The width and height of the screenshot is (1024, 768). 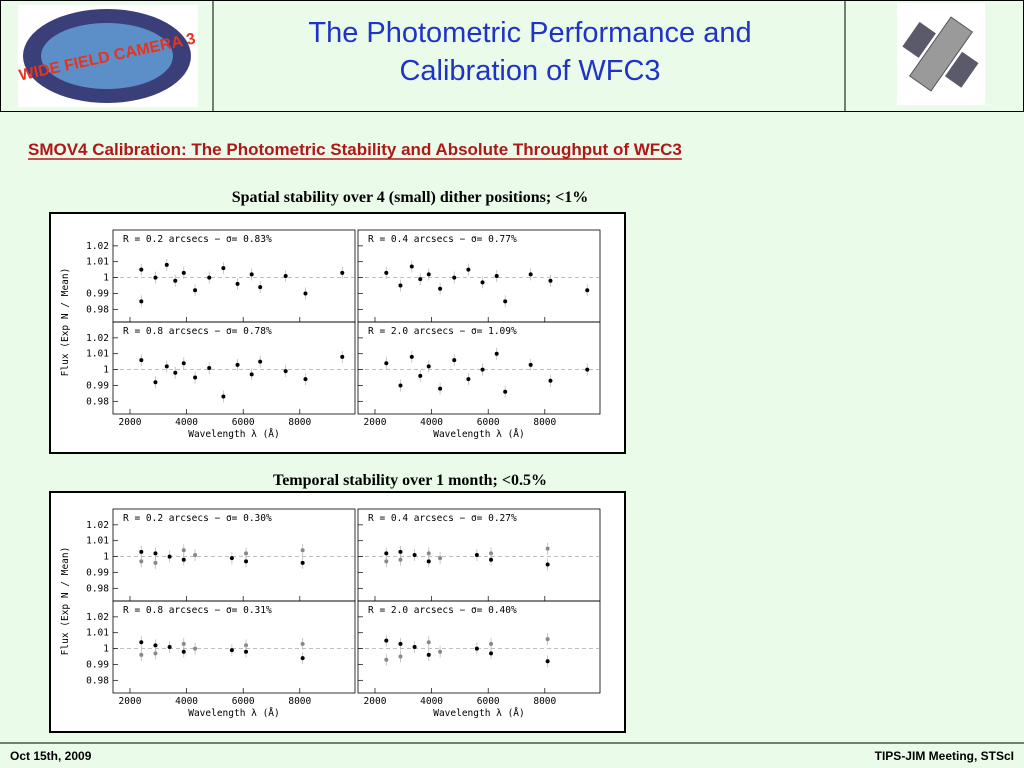 I want to click on y-tick-label: 1.02, so click(x=97, y=525).